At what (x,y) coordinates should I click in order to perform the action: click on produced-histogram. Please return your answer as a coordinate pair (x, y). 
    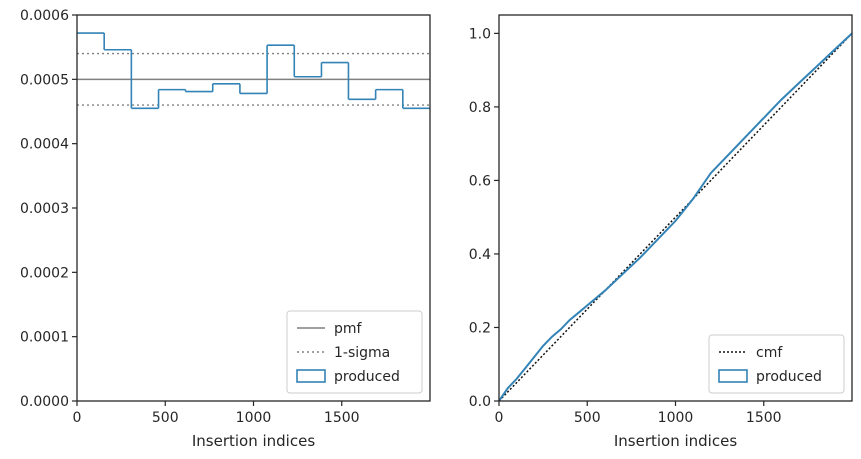
    Looking at the image, I should click on (253, 71).